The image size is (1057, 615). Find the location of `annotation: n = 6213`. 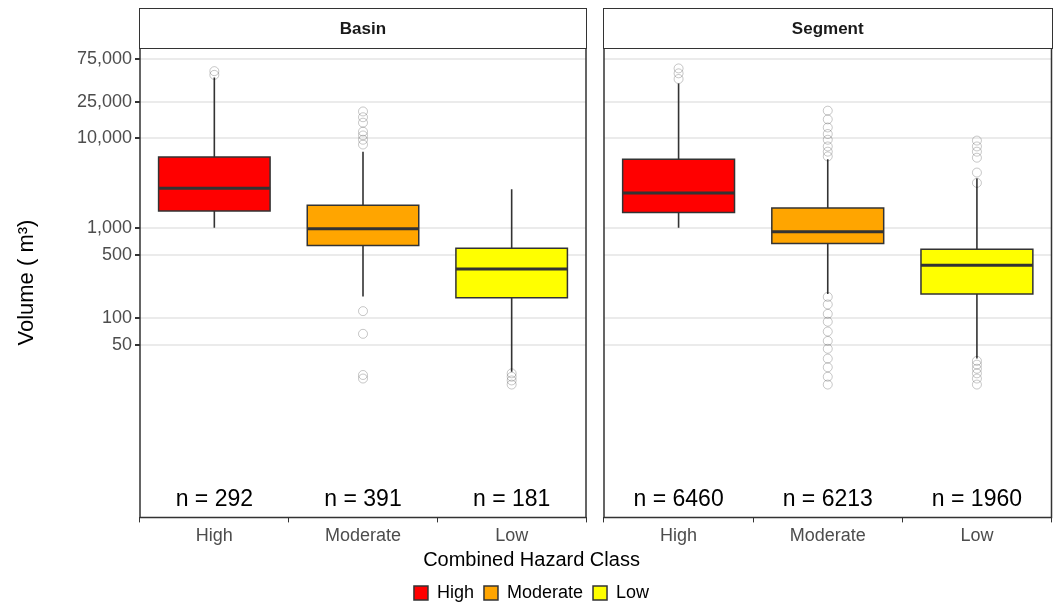

annotation: n = 6213 is located at coordinates (827, 498).